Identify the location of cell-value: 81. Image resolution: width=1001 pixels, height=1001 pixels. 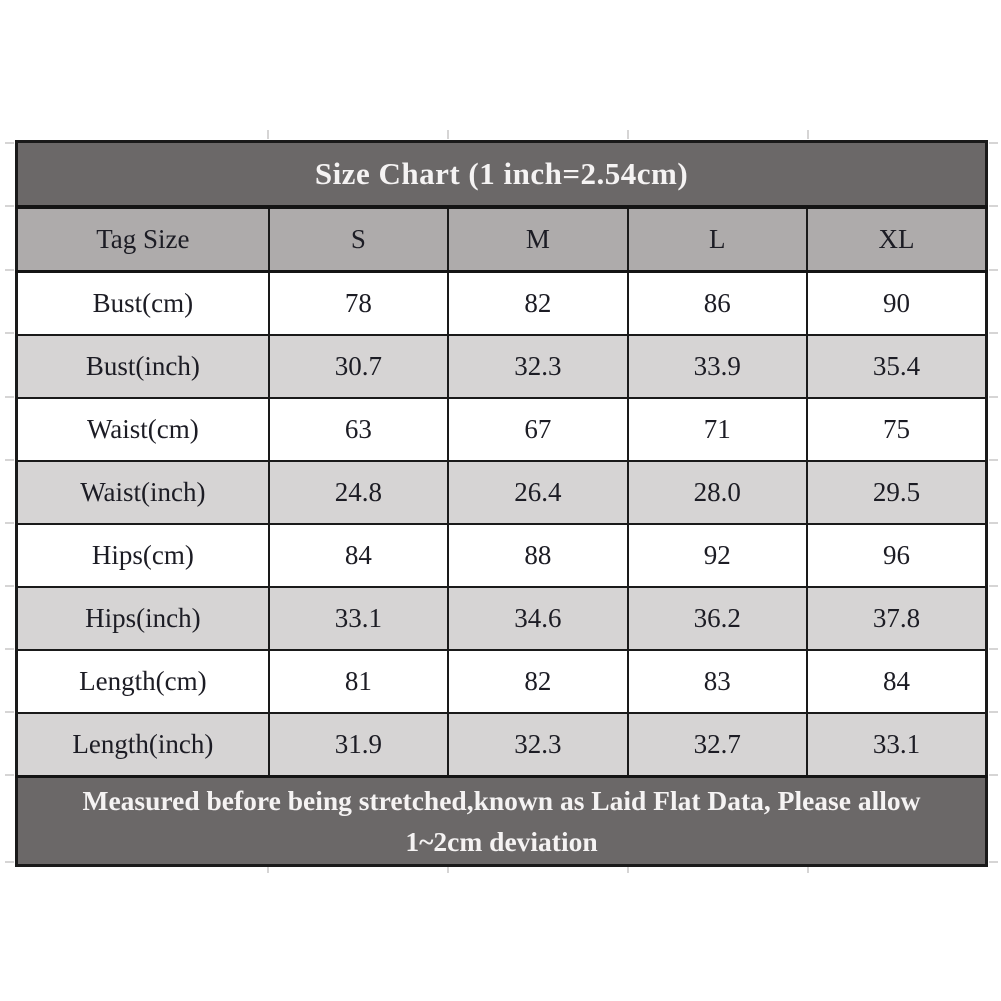
(358, 681).